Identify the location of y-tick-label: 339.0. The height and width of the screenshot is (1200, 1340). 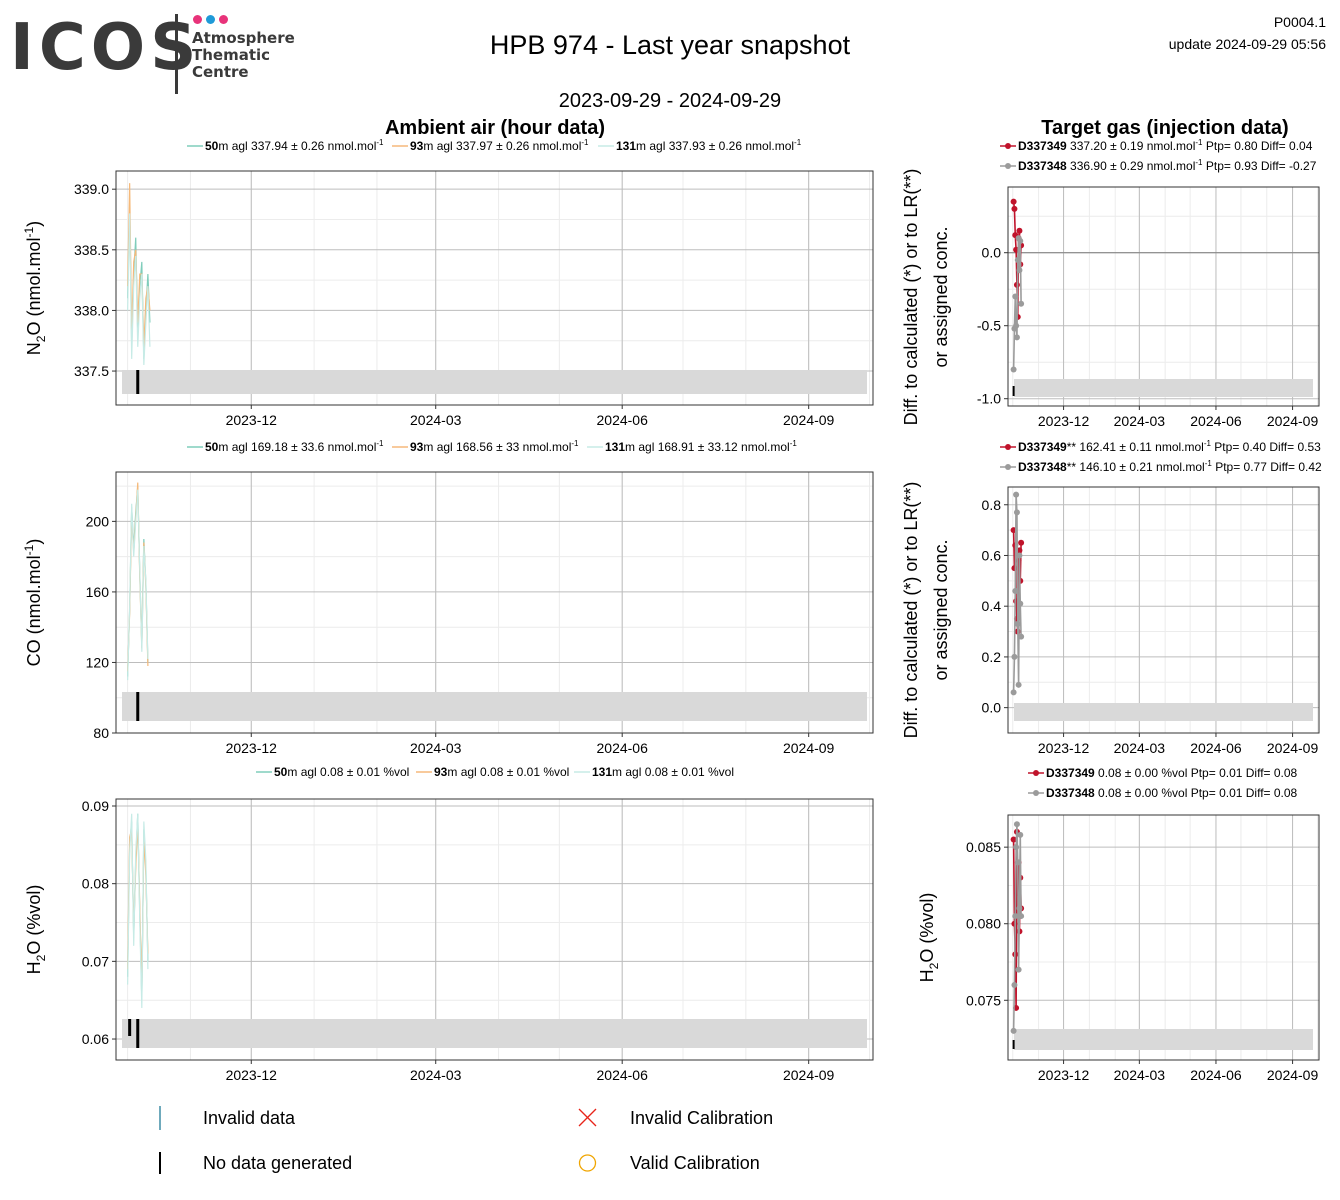
(91, 189).